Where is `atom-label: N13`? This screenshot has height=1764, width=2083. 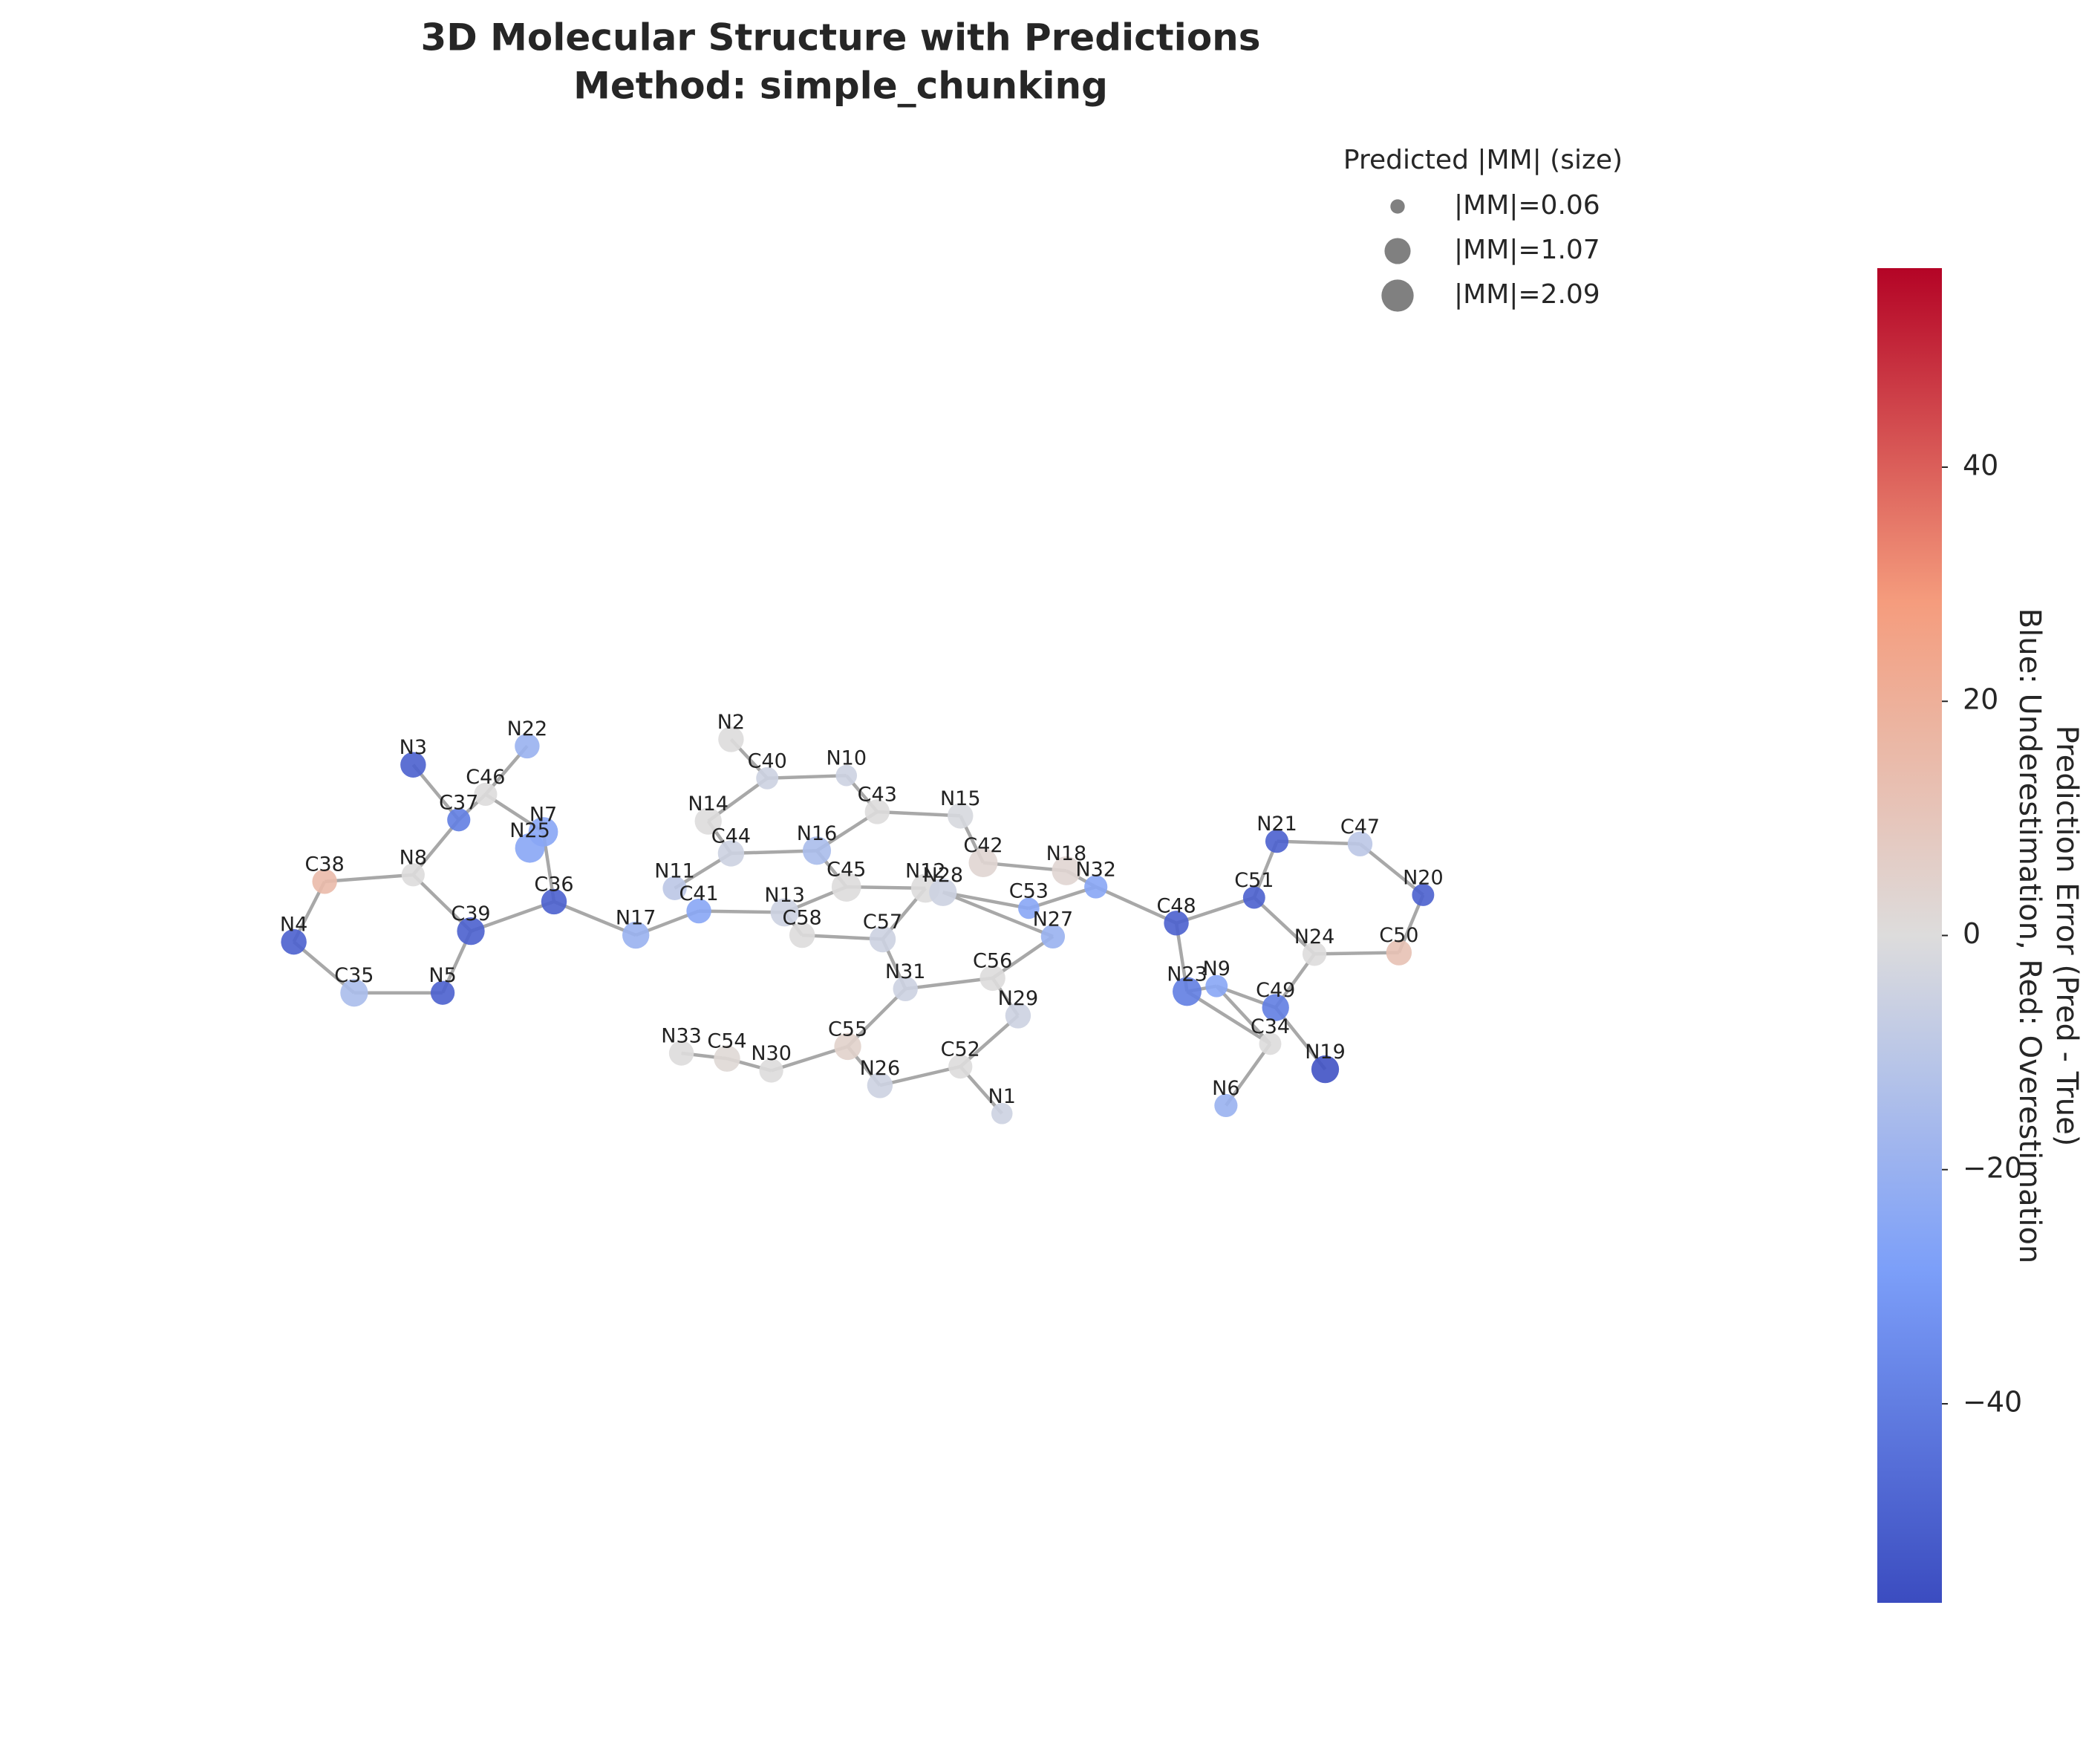
atom-label: N13 is located at coordinates (784, 895).